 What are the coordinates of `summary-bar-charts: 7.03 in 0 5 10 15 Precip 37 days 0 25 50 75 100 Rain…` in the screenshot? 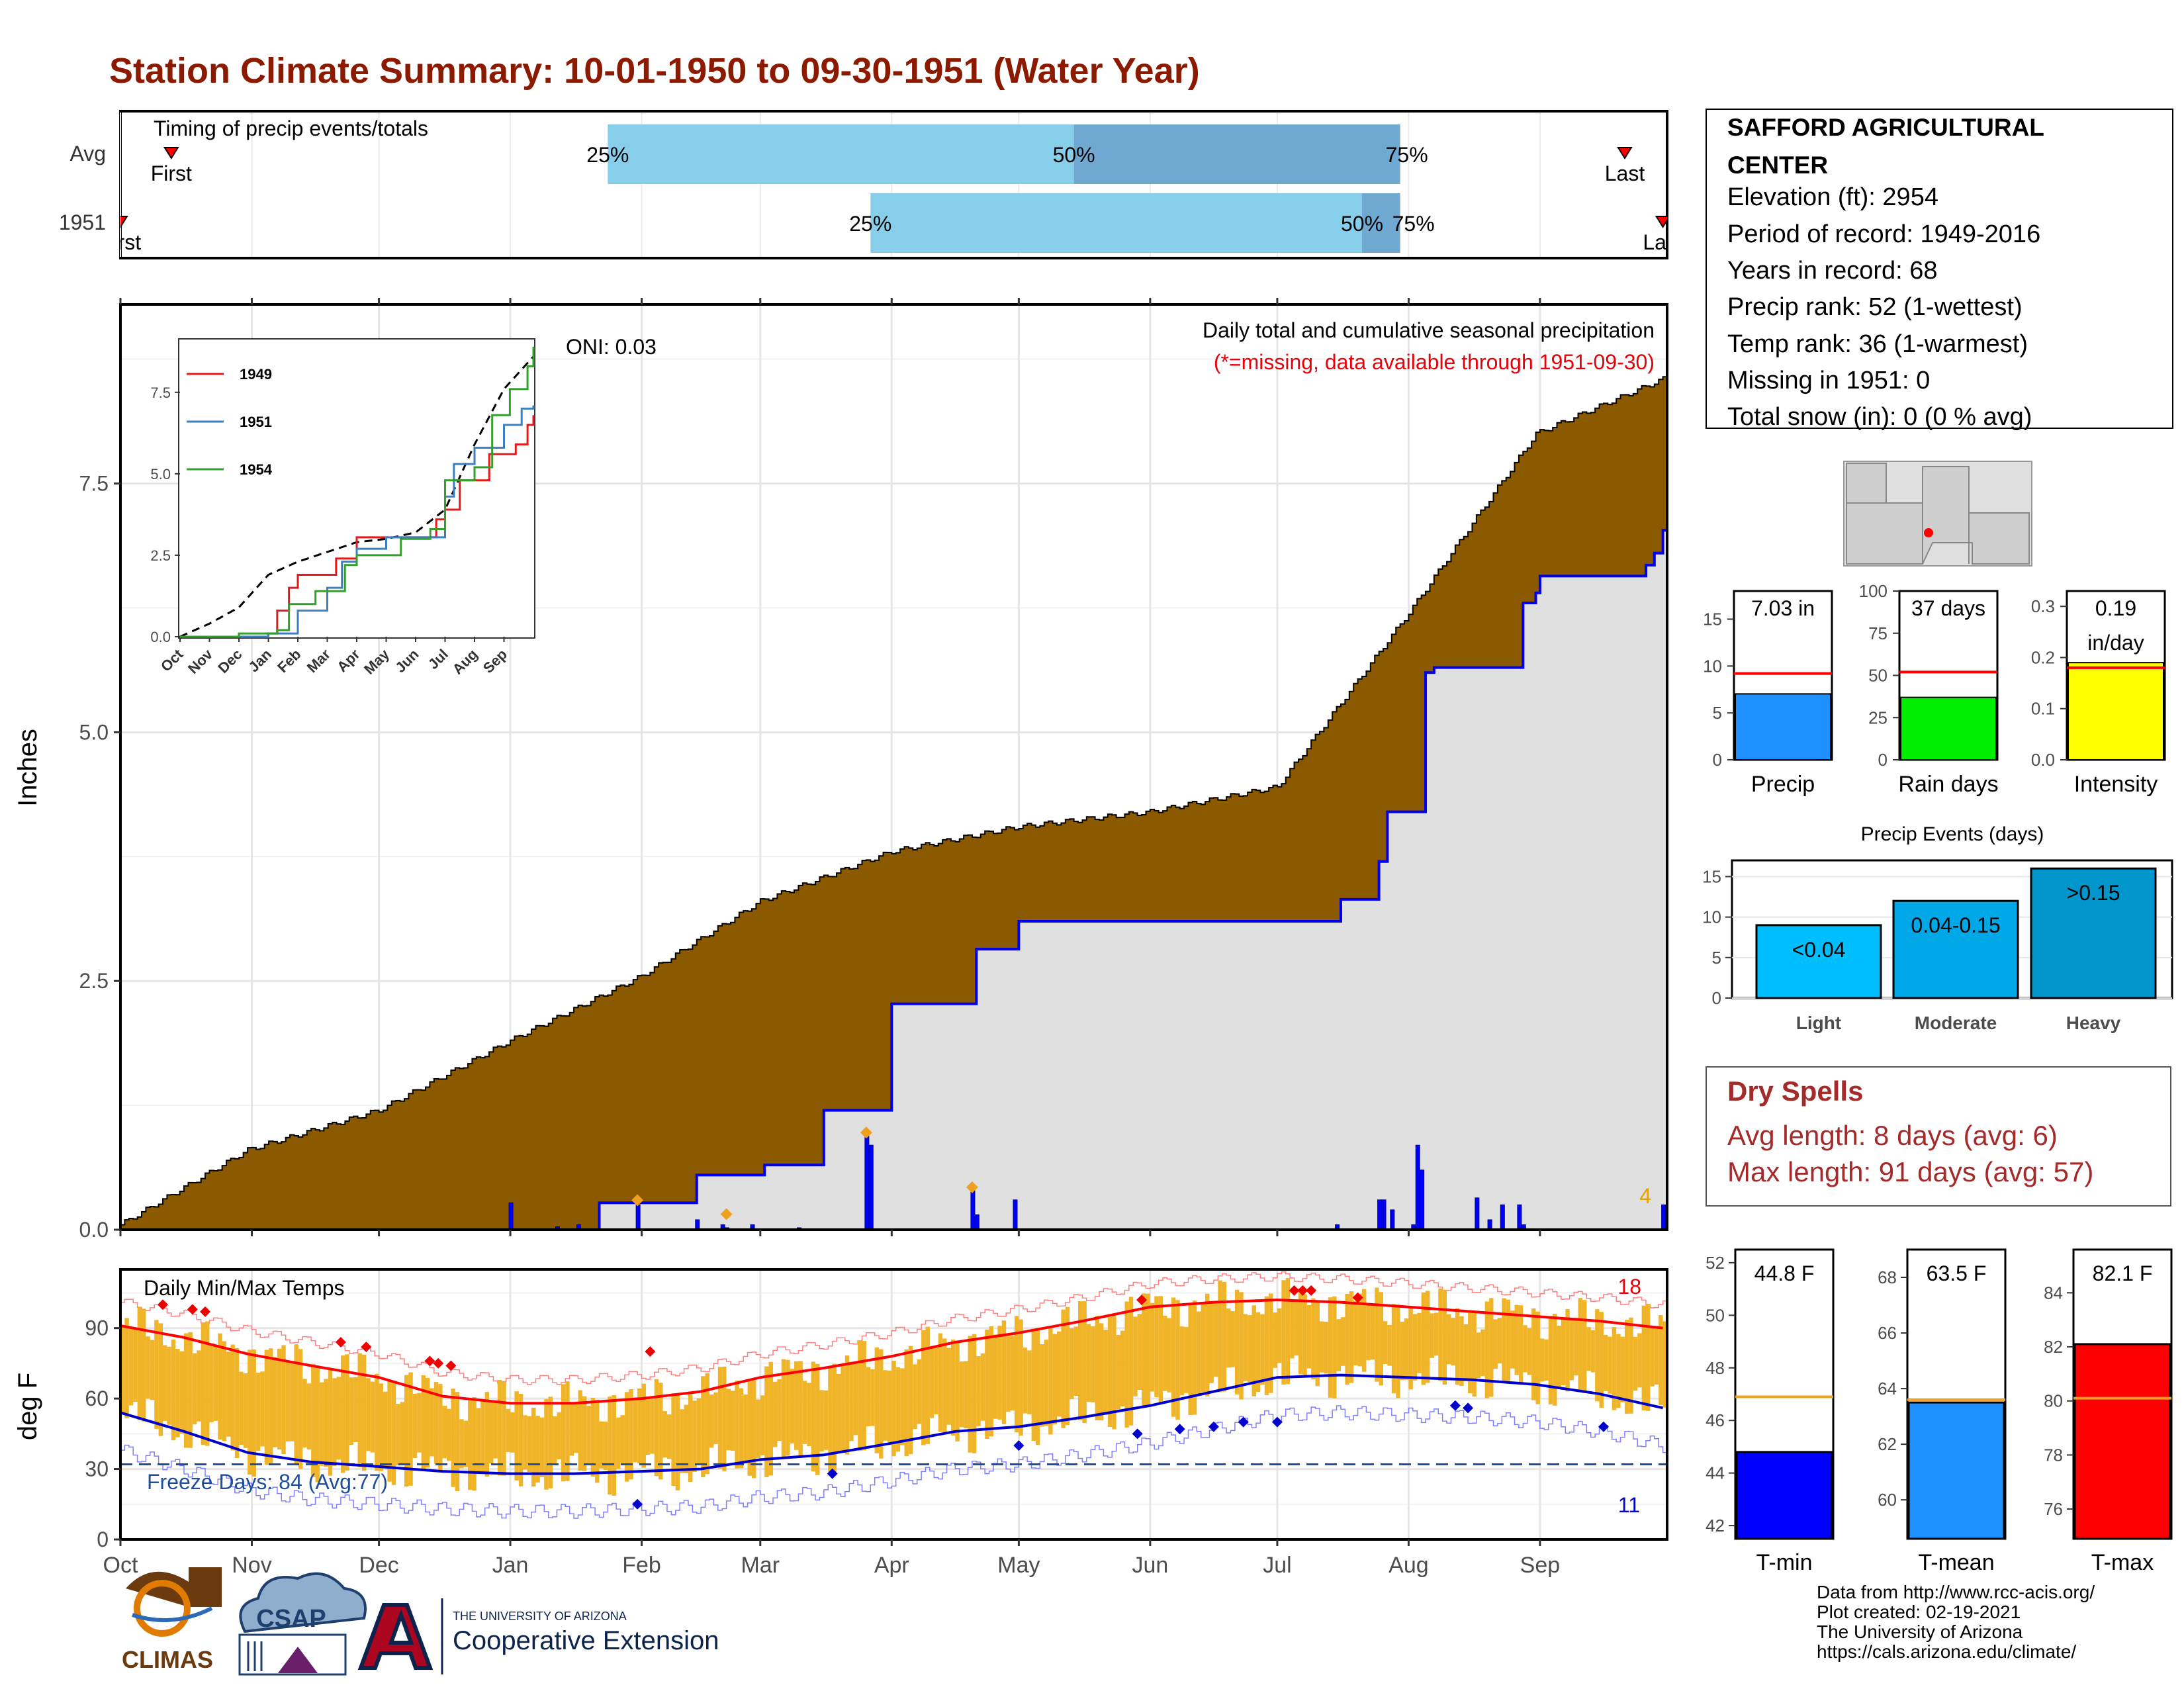 It's located at (1934, 689).